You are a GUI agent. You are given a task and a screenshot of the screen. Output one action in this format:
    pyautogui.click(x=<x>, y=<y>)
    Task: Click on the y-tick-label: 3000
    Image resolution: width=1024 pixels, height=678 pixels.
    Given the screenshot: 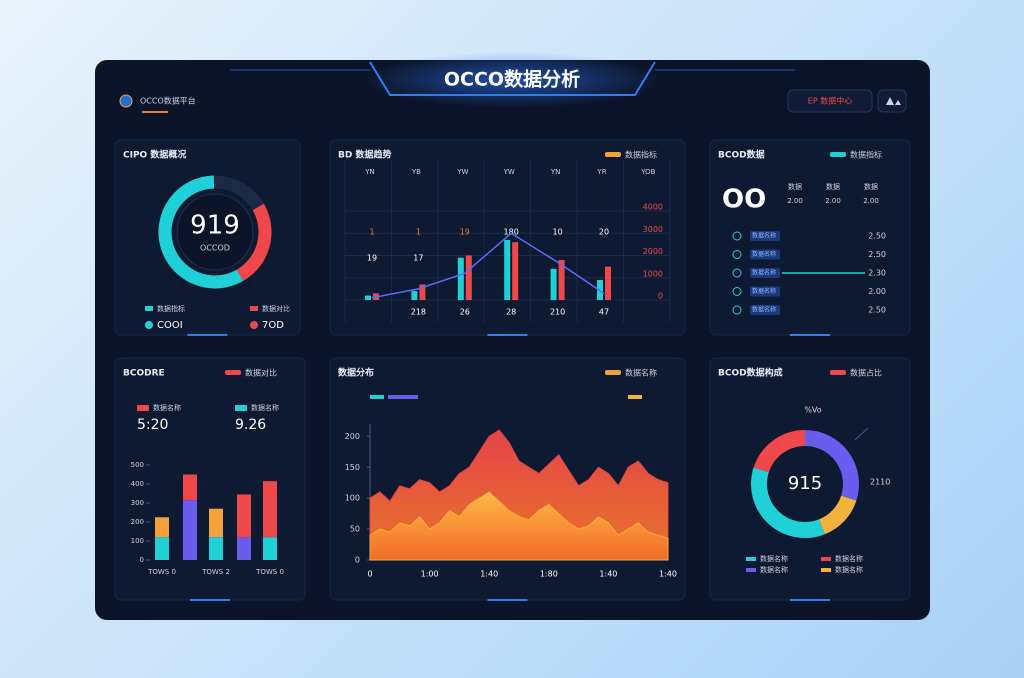 What is the action you would take?
    pyautogui.click(x=653, y=229)
    